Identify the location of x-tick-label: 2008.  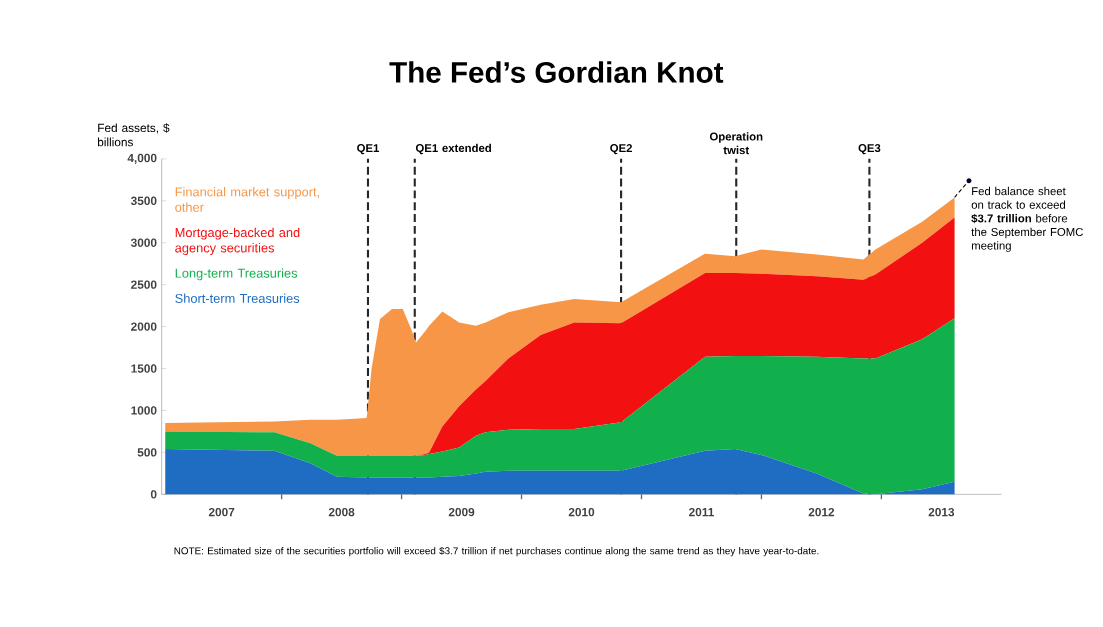
(341, 512).